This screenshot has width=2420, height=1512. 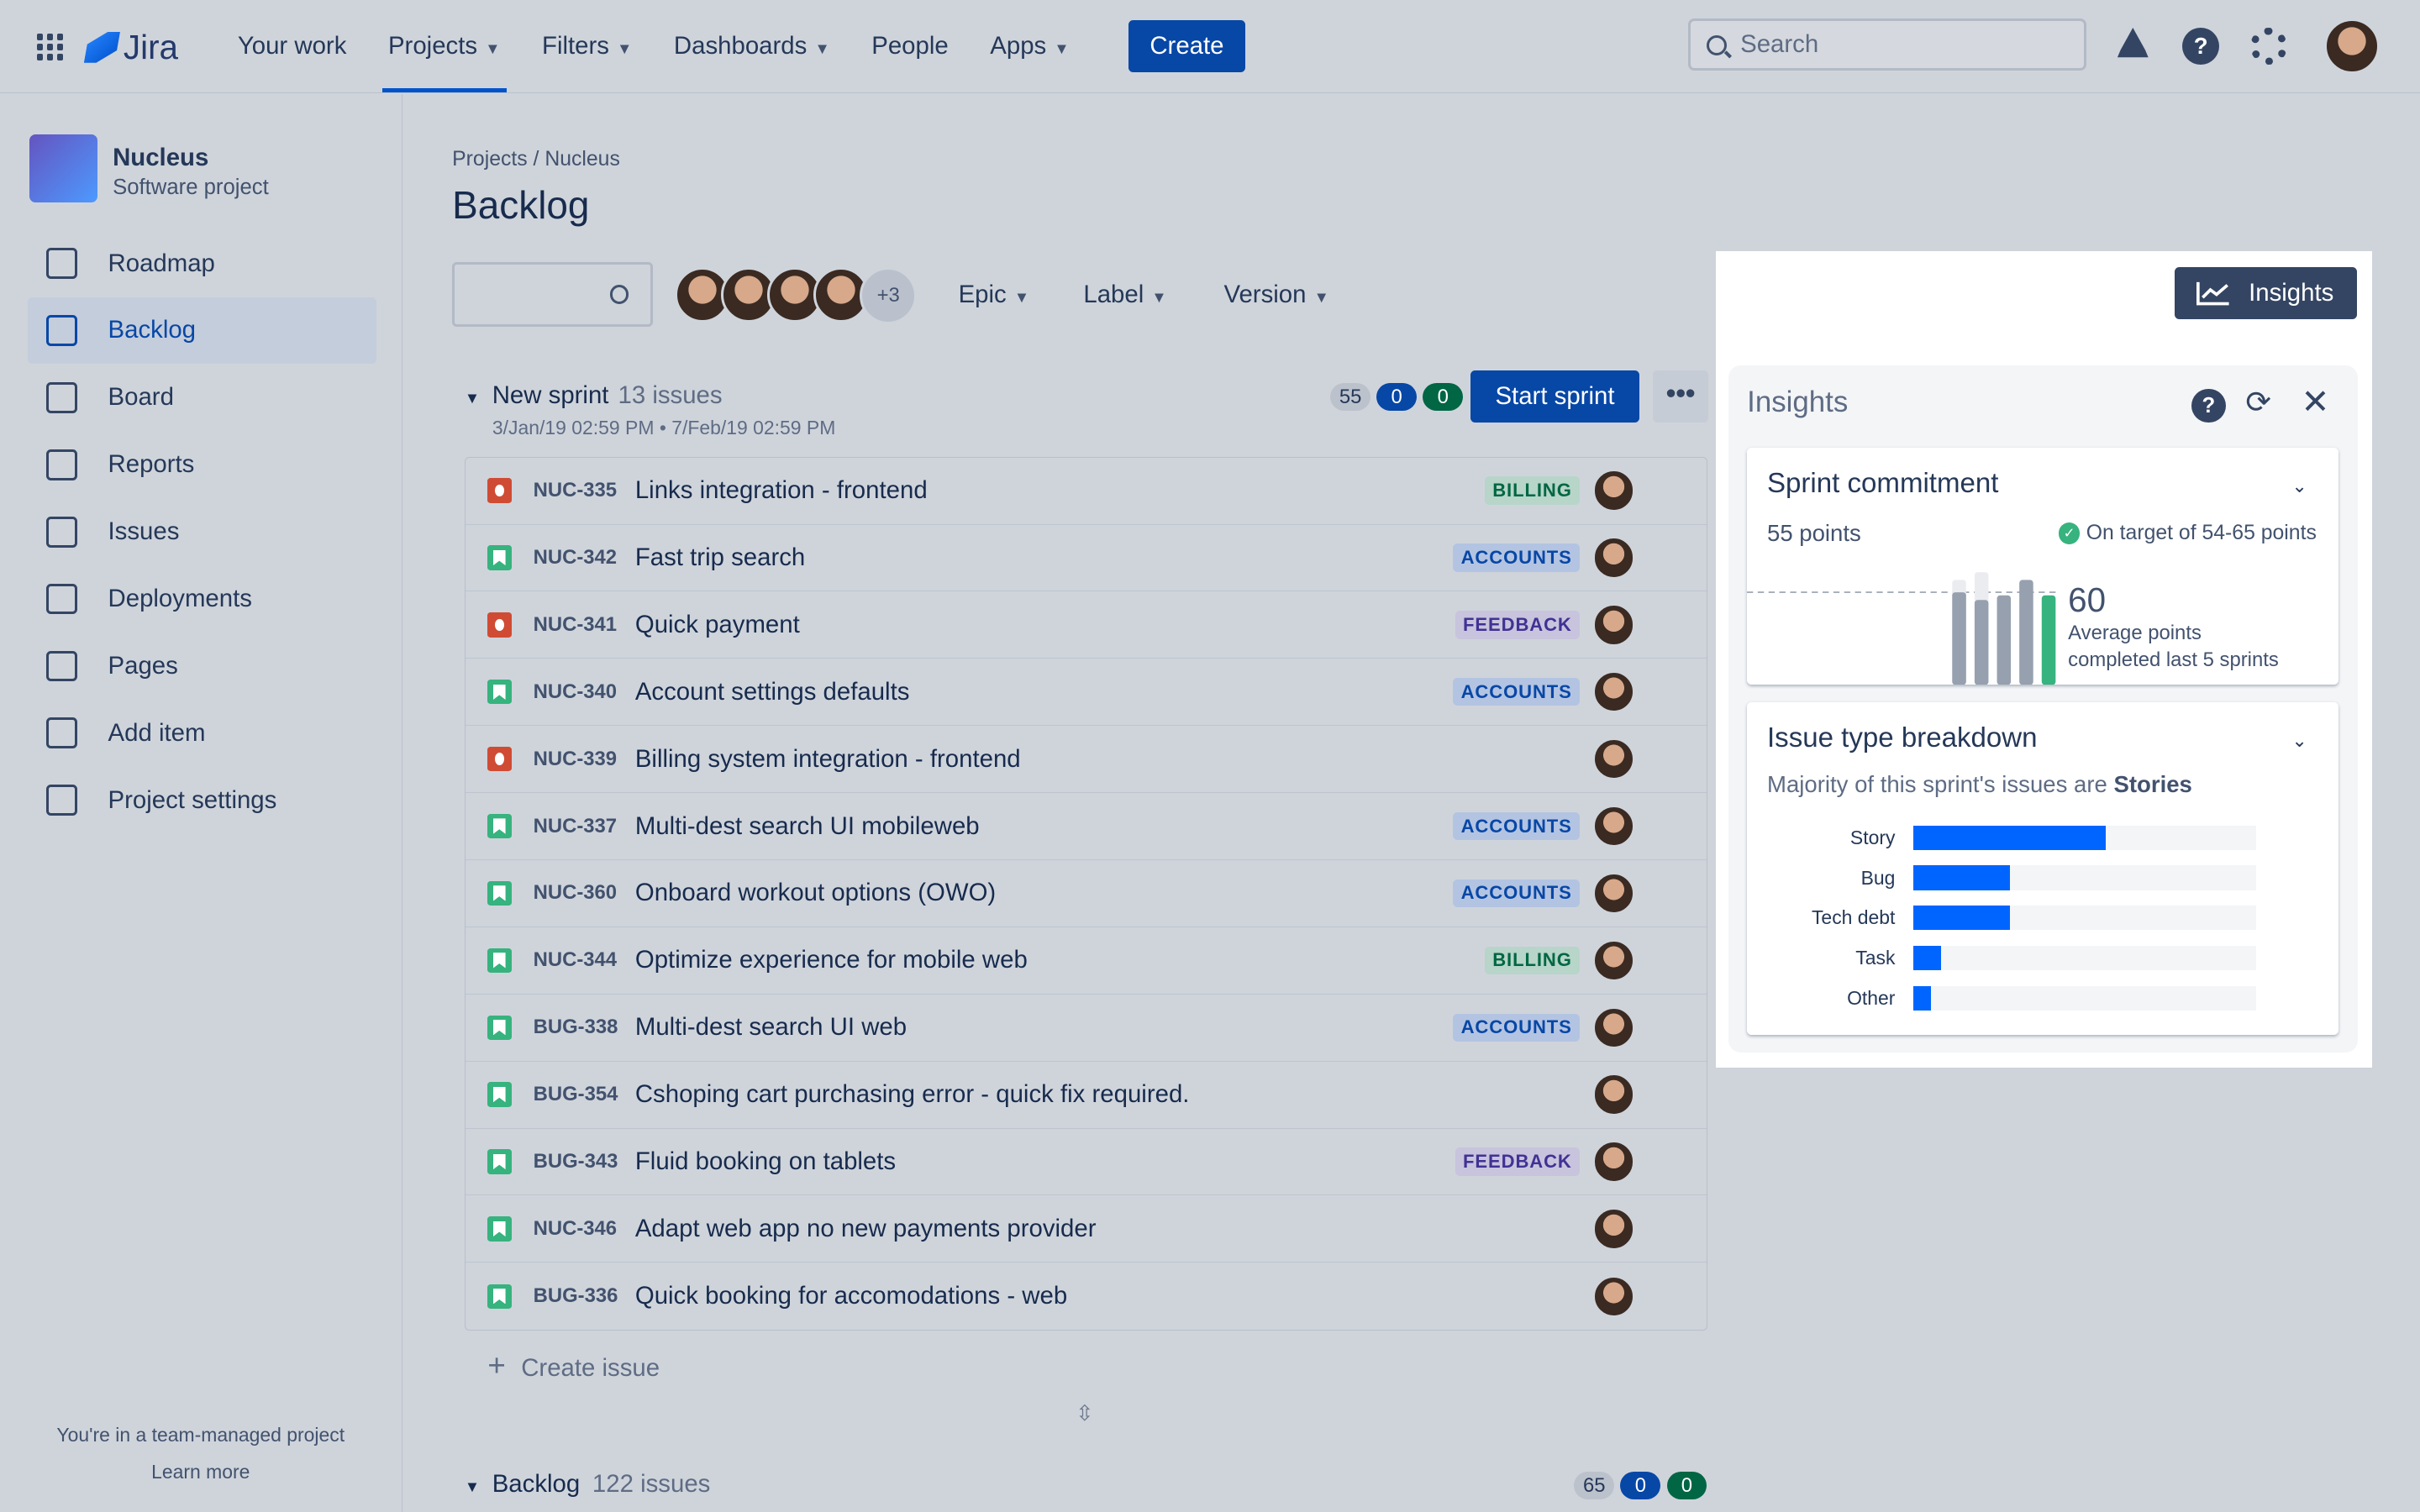 What do you see at coordinates (202, 666) in the screenshot?
I see `sidebar-item-pages: Pages` at bounding box center [202, 666].